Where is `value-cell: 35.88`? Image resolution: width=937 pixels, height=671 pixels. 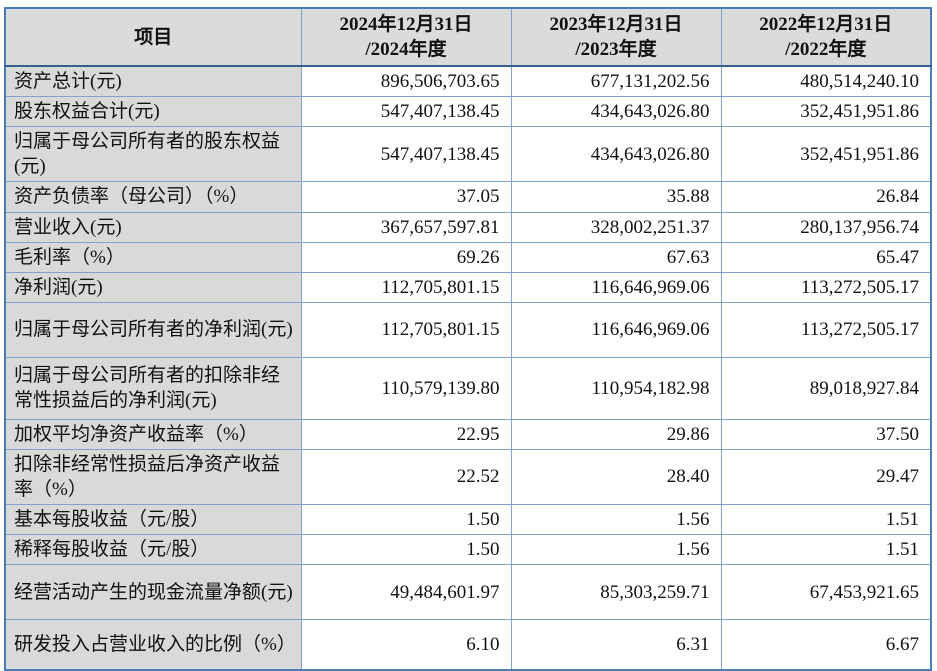 value-cell: 35.88 is located at coordinates (616, 197).